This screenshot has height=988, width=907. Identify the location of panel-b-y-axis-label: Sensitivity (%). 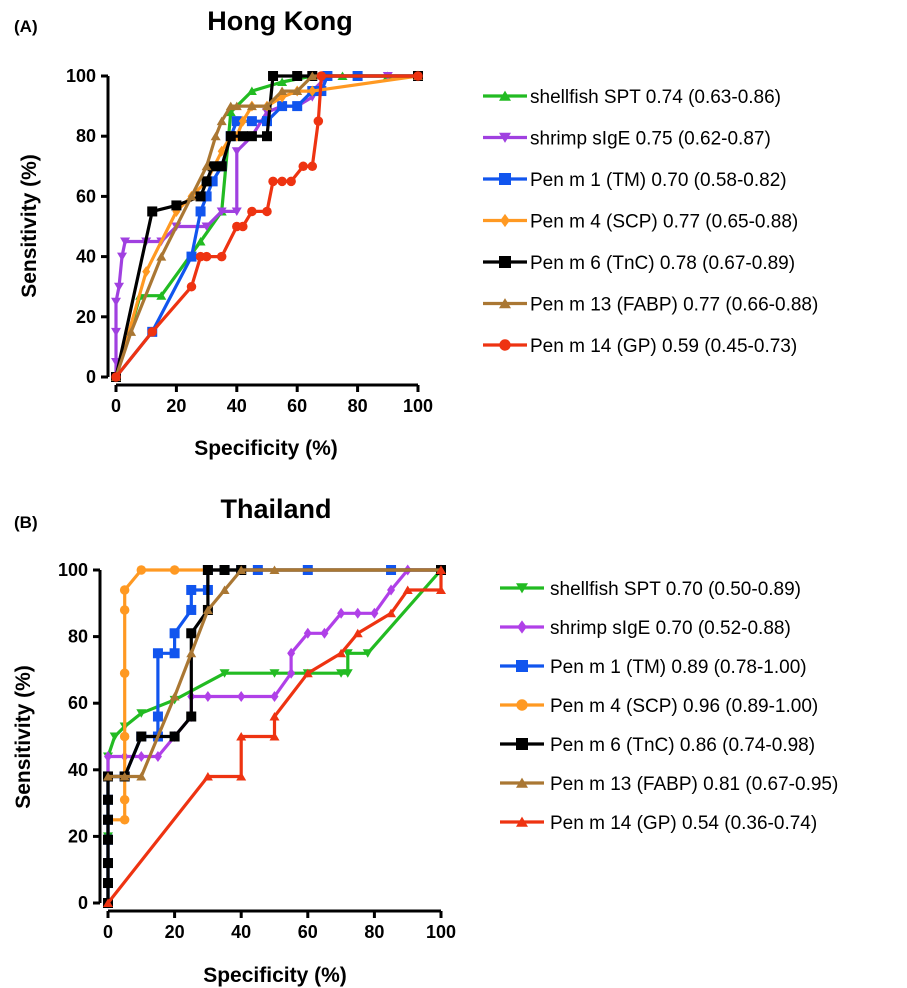
(23, 737).